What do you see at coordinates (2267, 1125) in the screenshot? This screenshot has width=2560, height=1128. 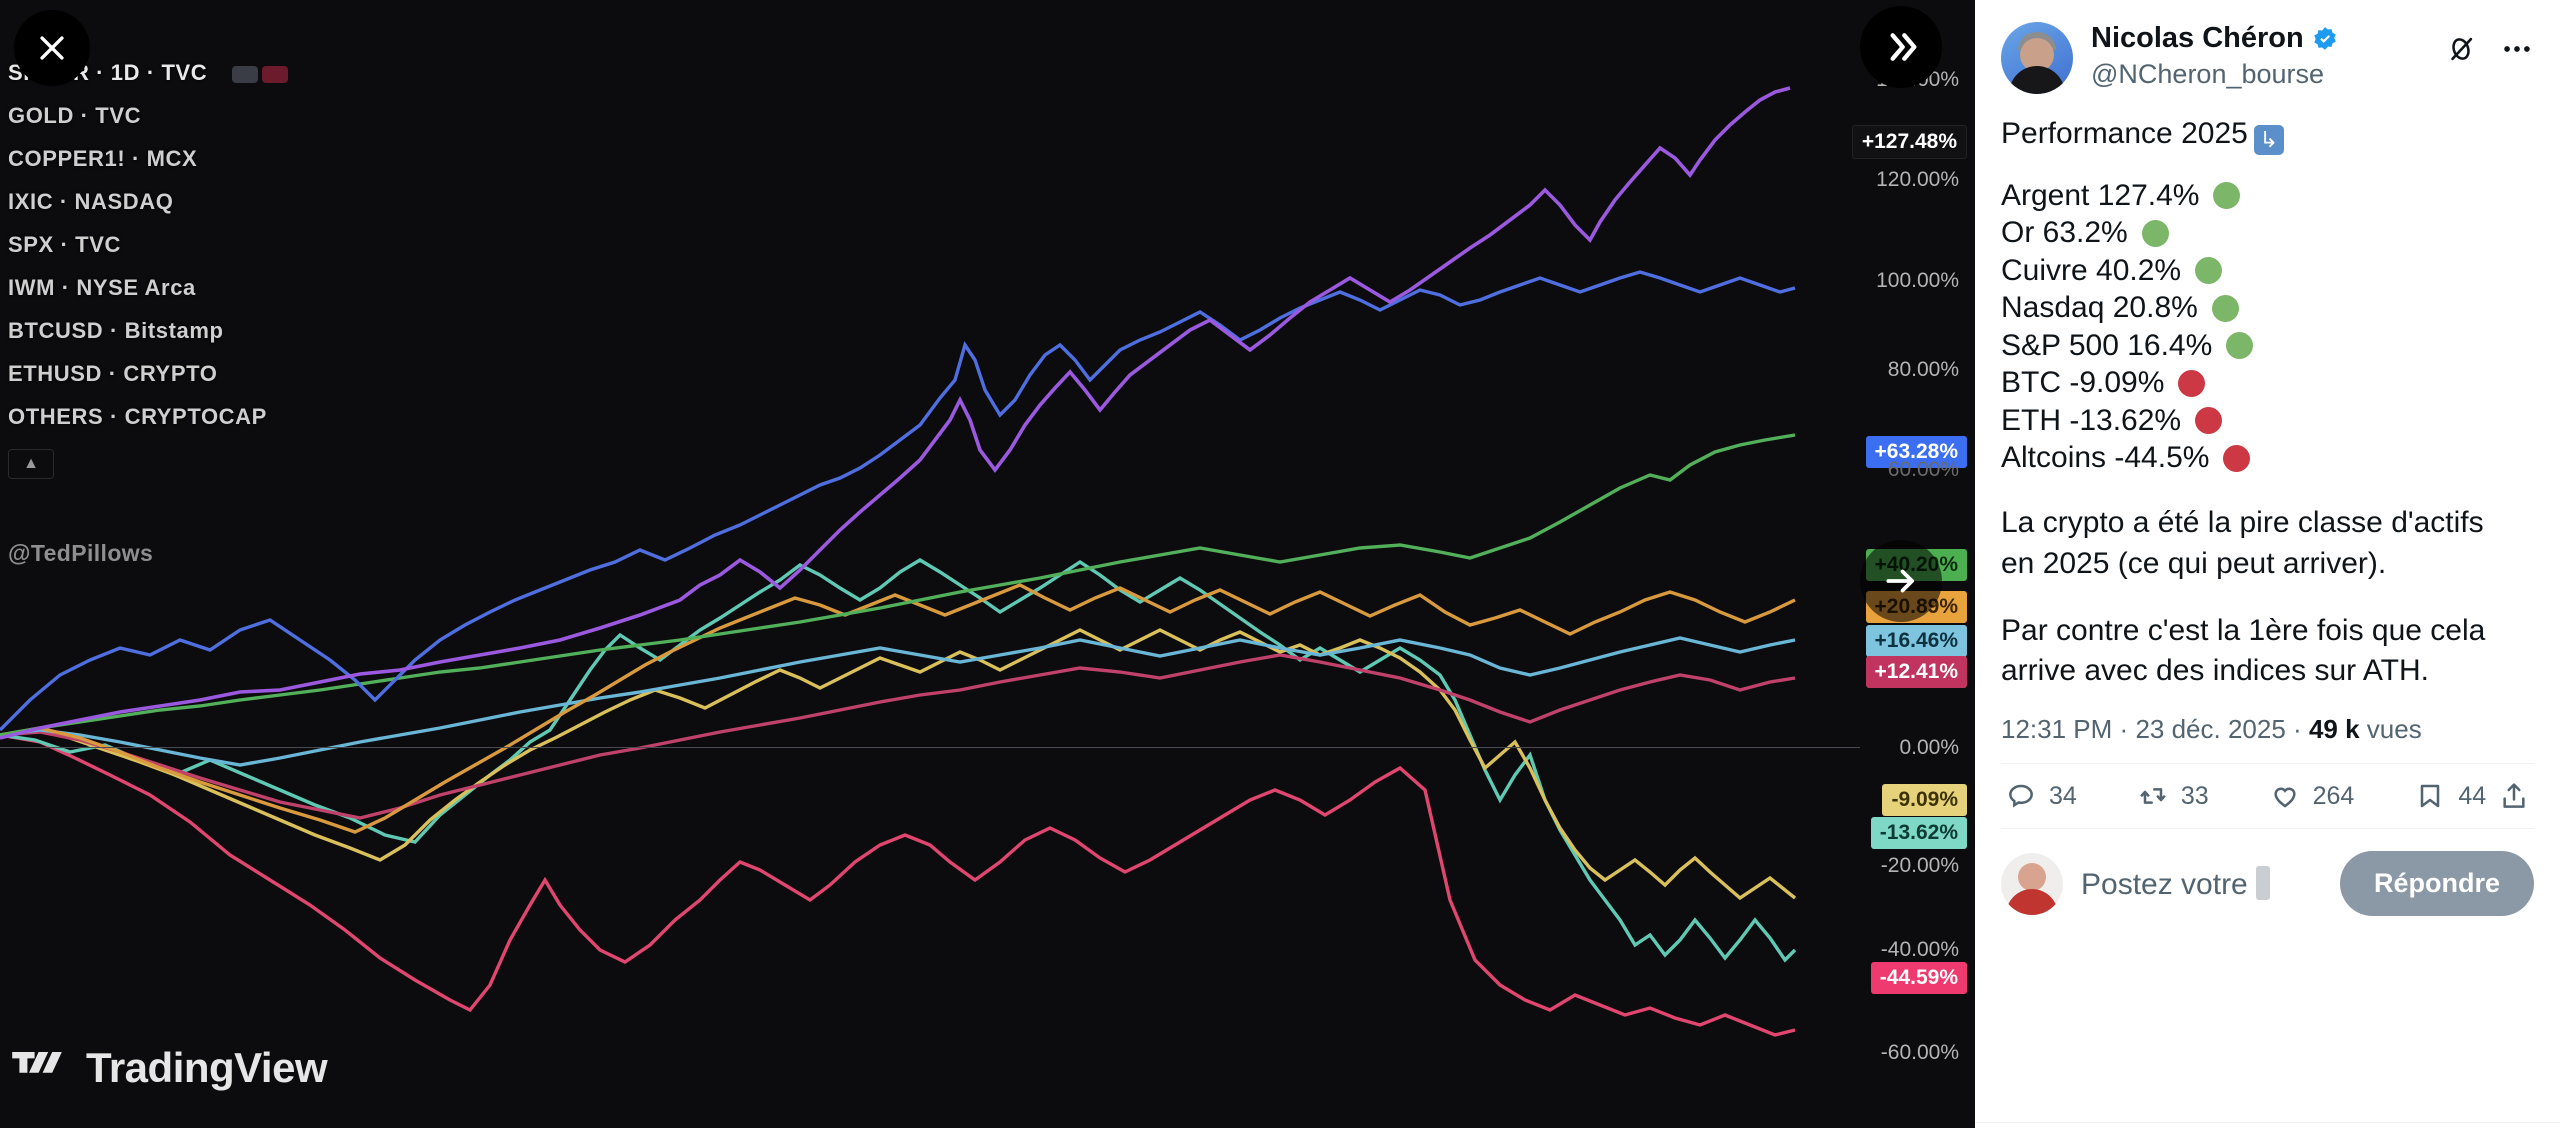 I see `panel-footer-divider` at bounding box center [2267, 1125].